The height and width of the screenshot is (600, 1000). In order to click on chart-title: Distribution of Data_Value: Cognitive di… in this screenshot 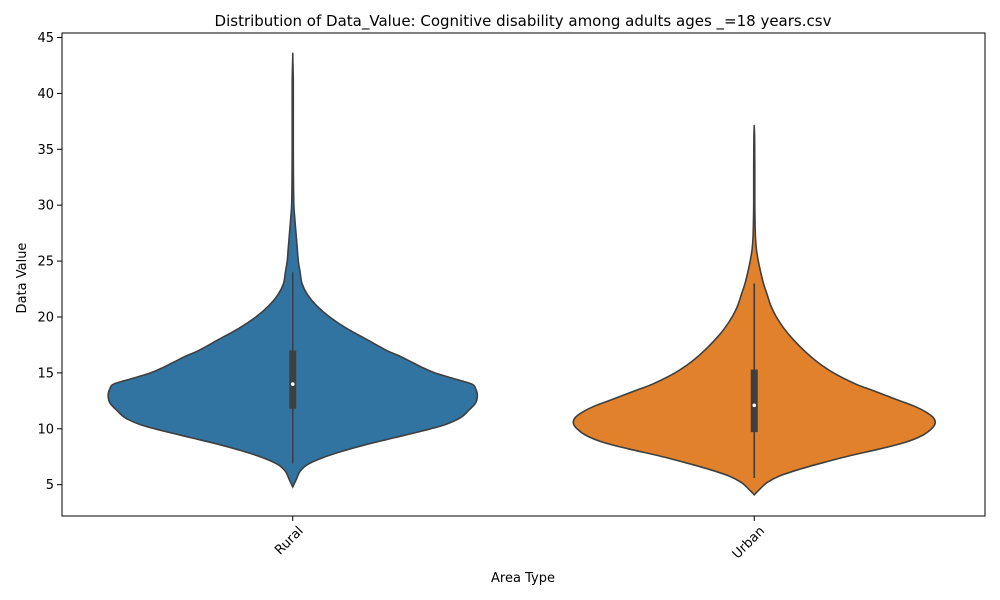, I will do `click(523, 21)`.